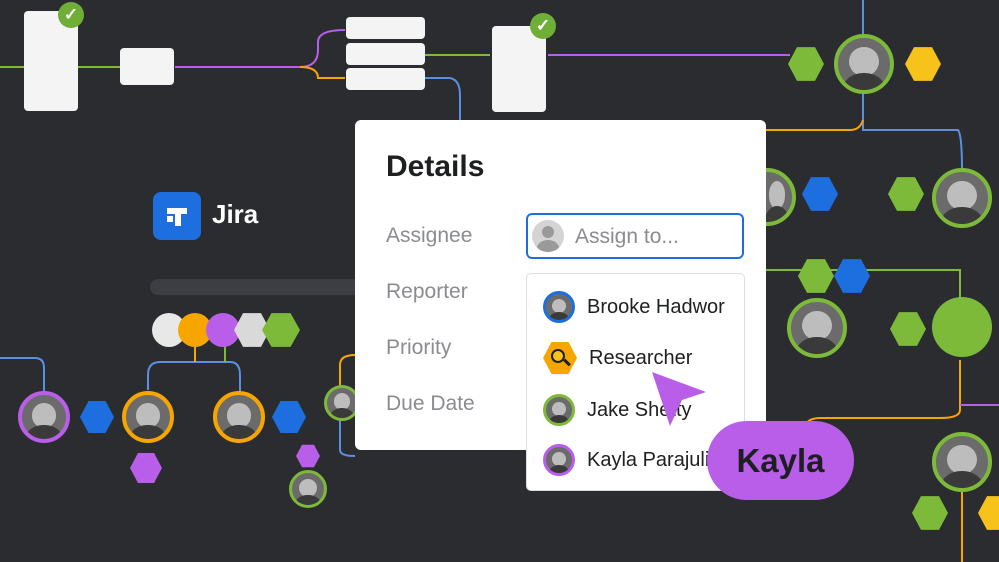 The height and width of the screenshot is (562, 999). Describe the element at coordinates (548, 236) in the screenshot. I see `user-placeholder-icon` at that location.